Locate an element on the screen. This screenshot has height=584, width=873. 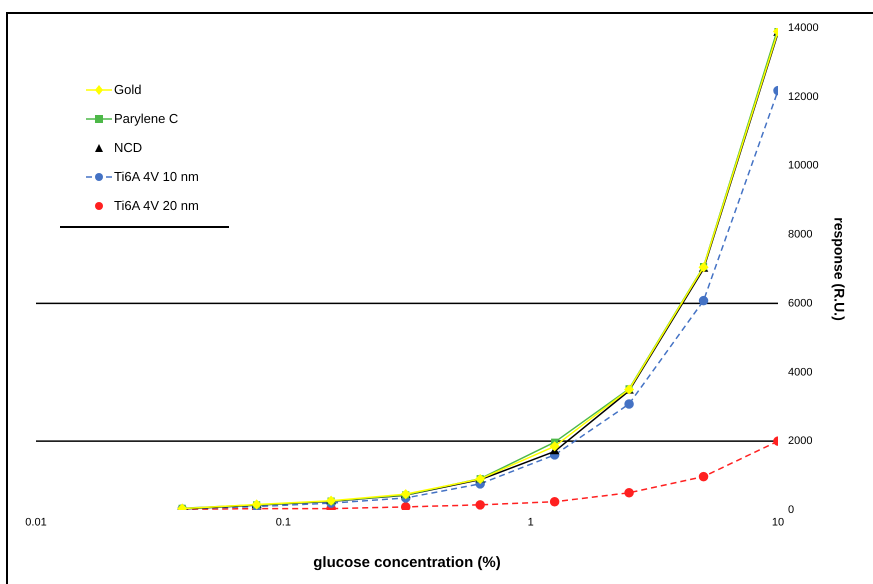
legend-label: NCD is located at coordinates (128, 147).